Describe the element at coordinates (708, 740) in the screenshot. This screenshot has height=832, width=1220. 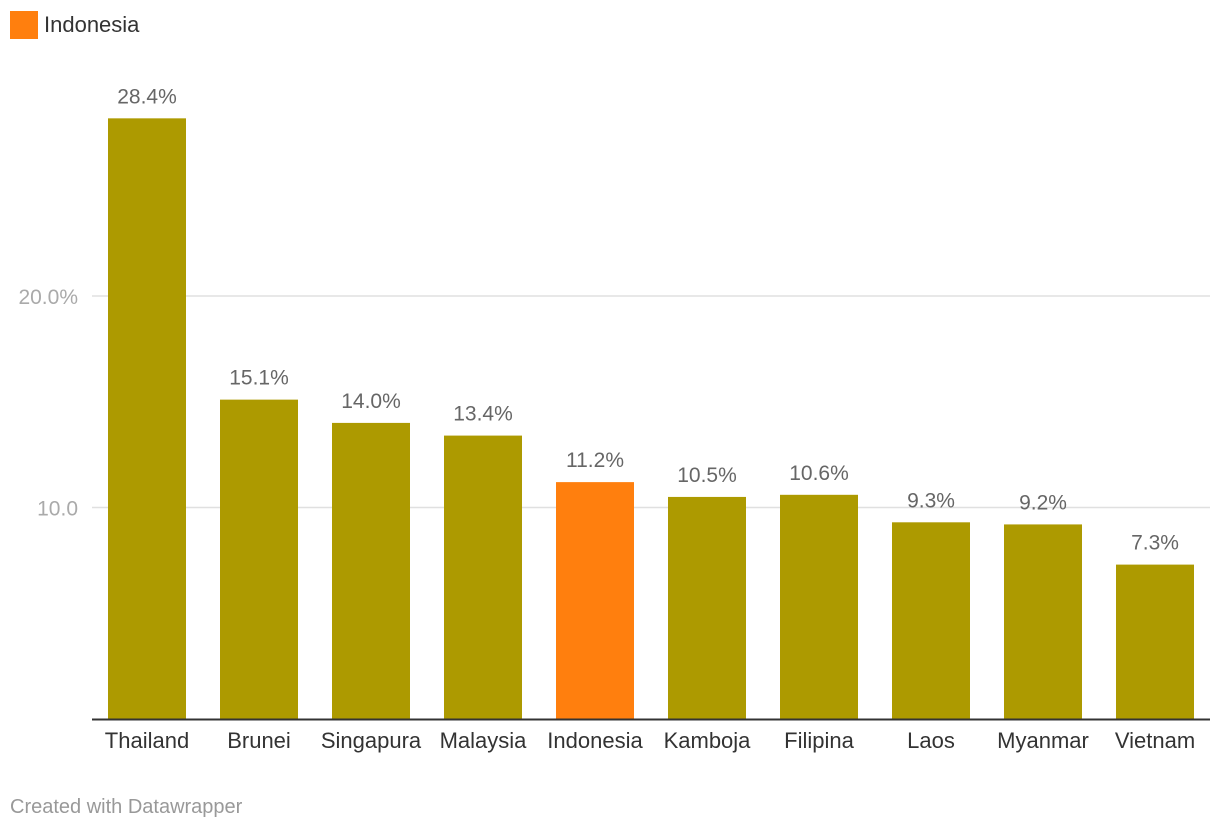
I see `x-tick-label: Kamboja` at that location.